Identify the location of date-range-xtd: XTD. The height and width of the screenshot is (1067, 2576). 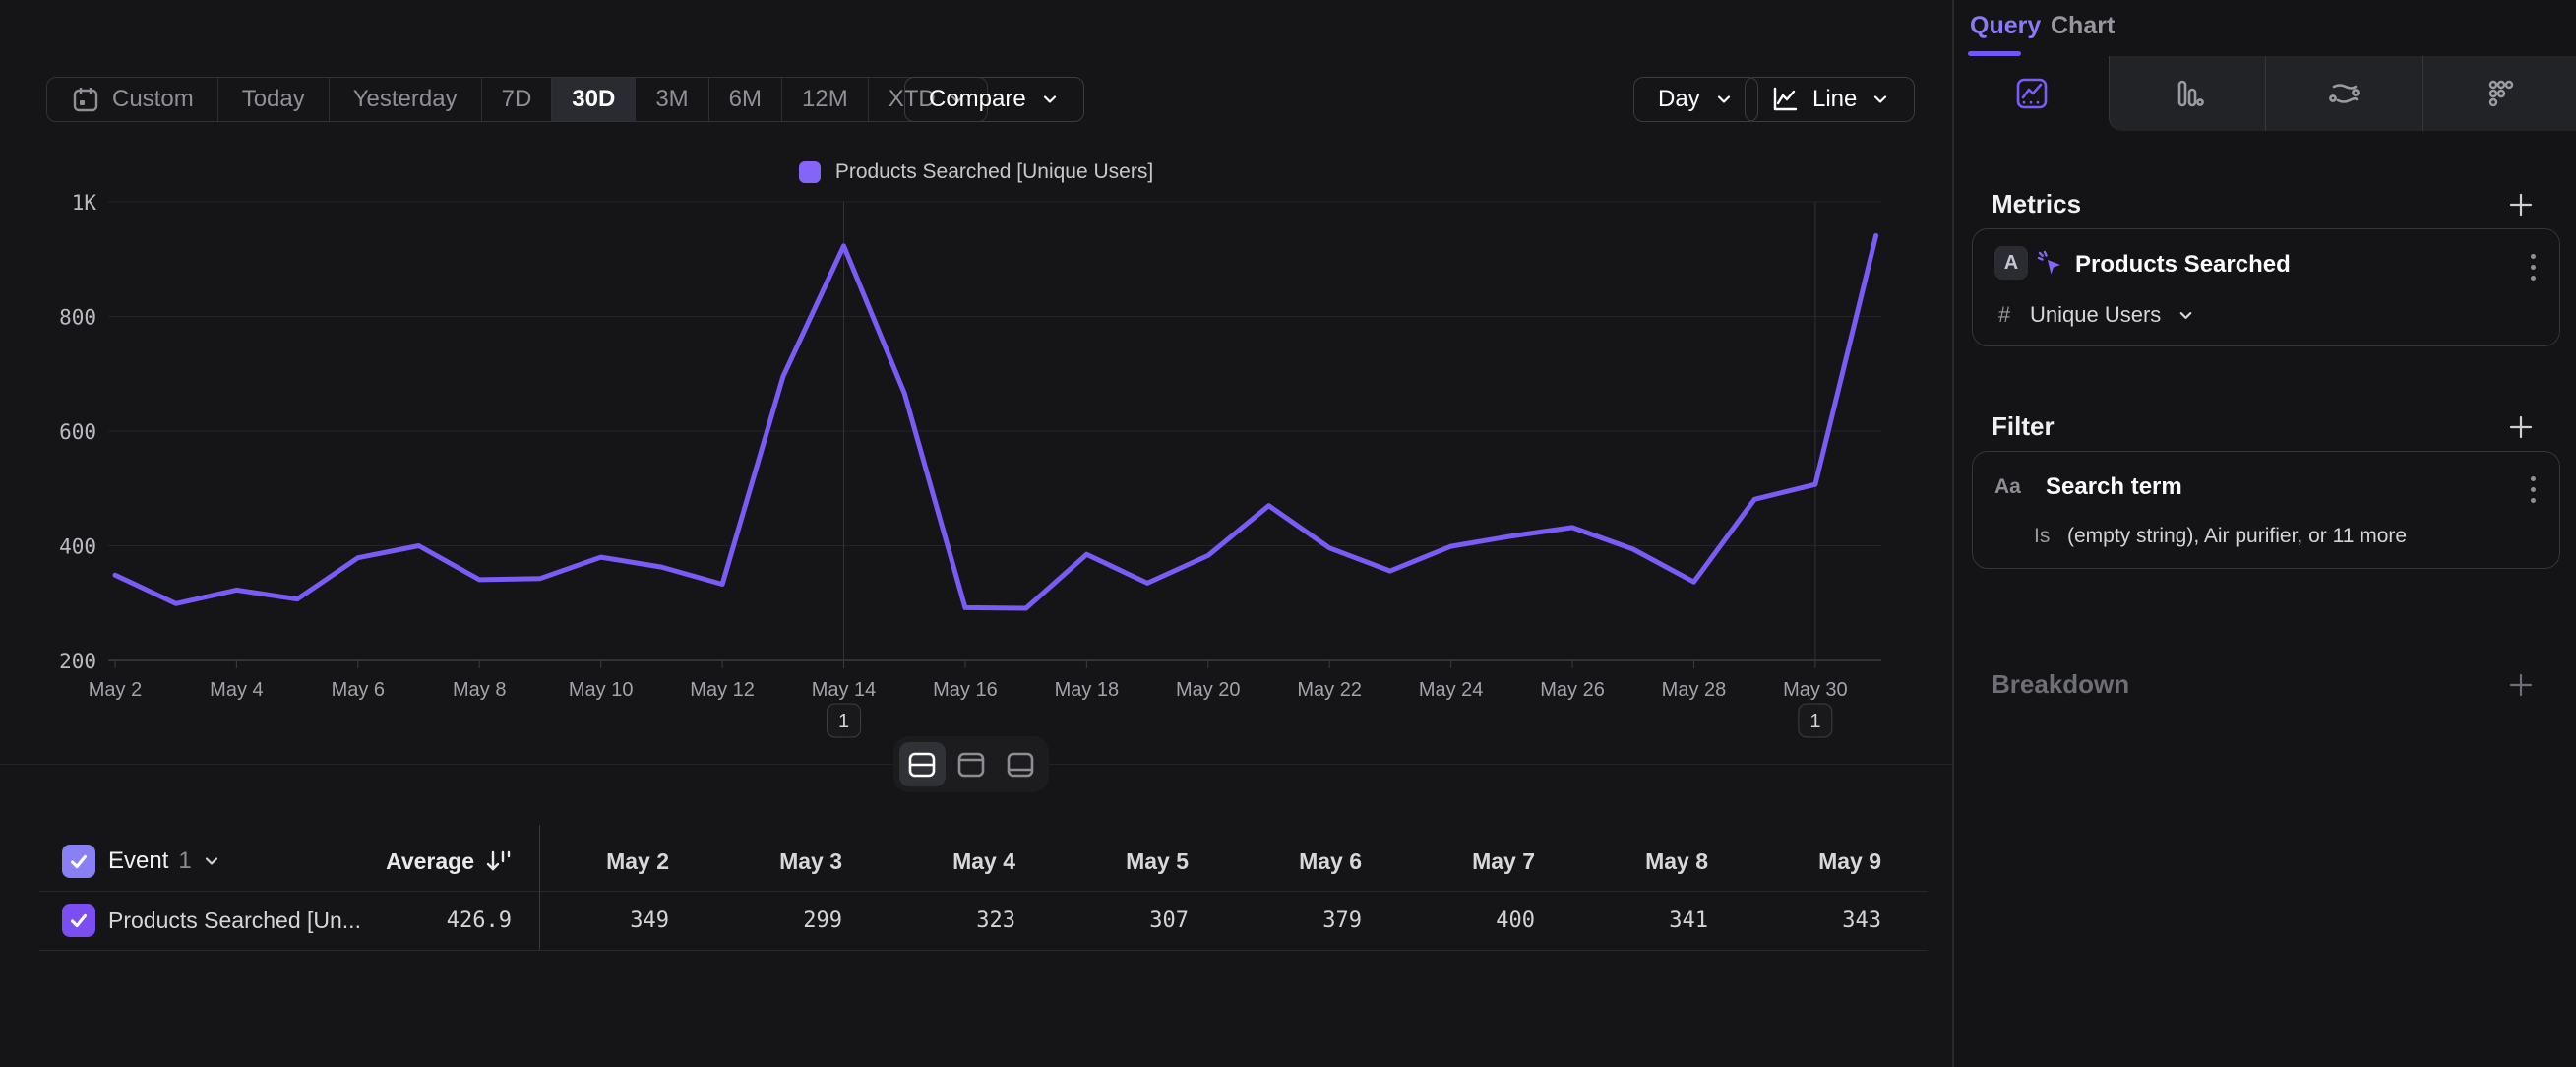
(927, 100).